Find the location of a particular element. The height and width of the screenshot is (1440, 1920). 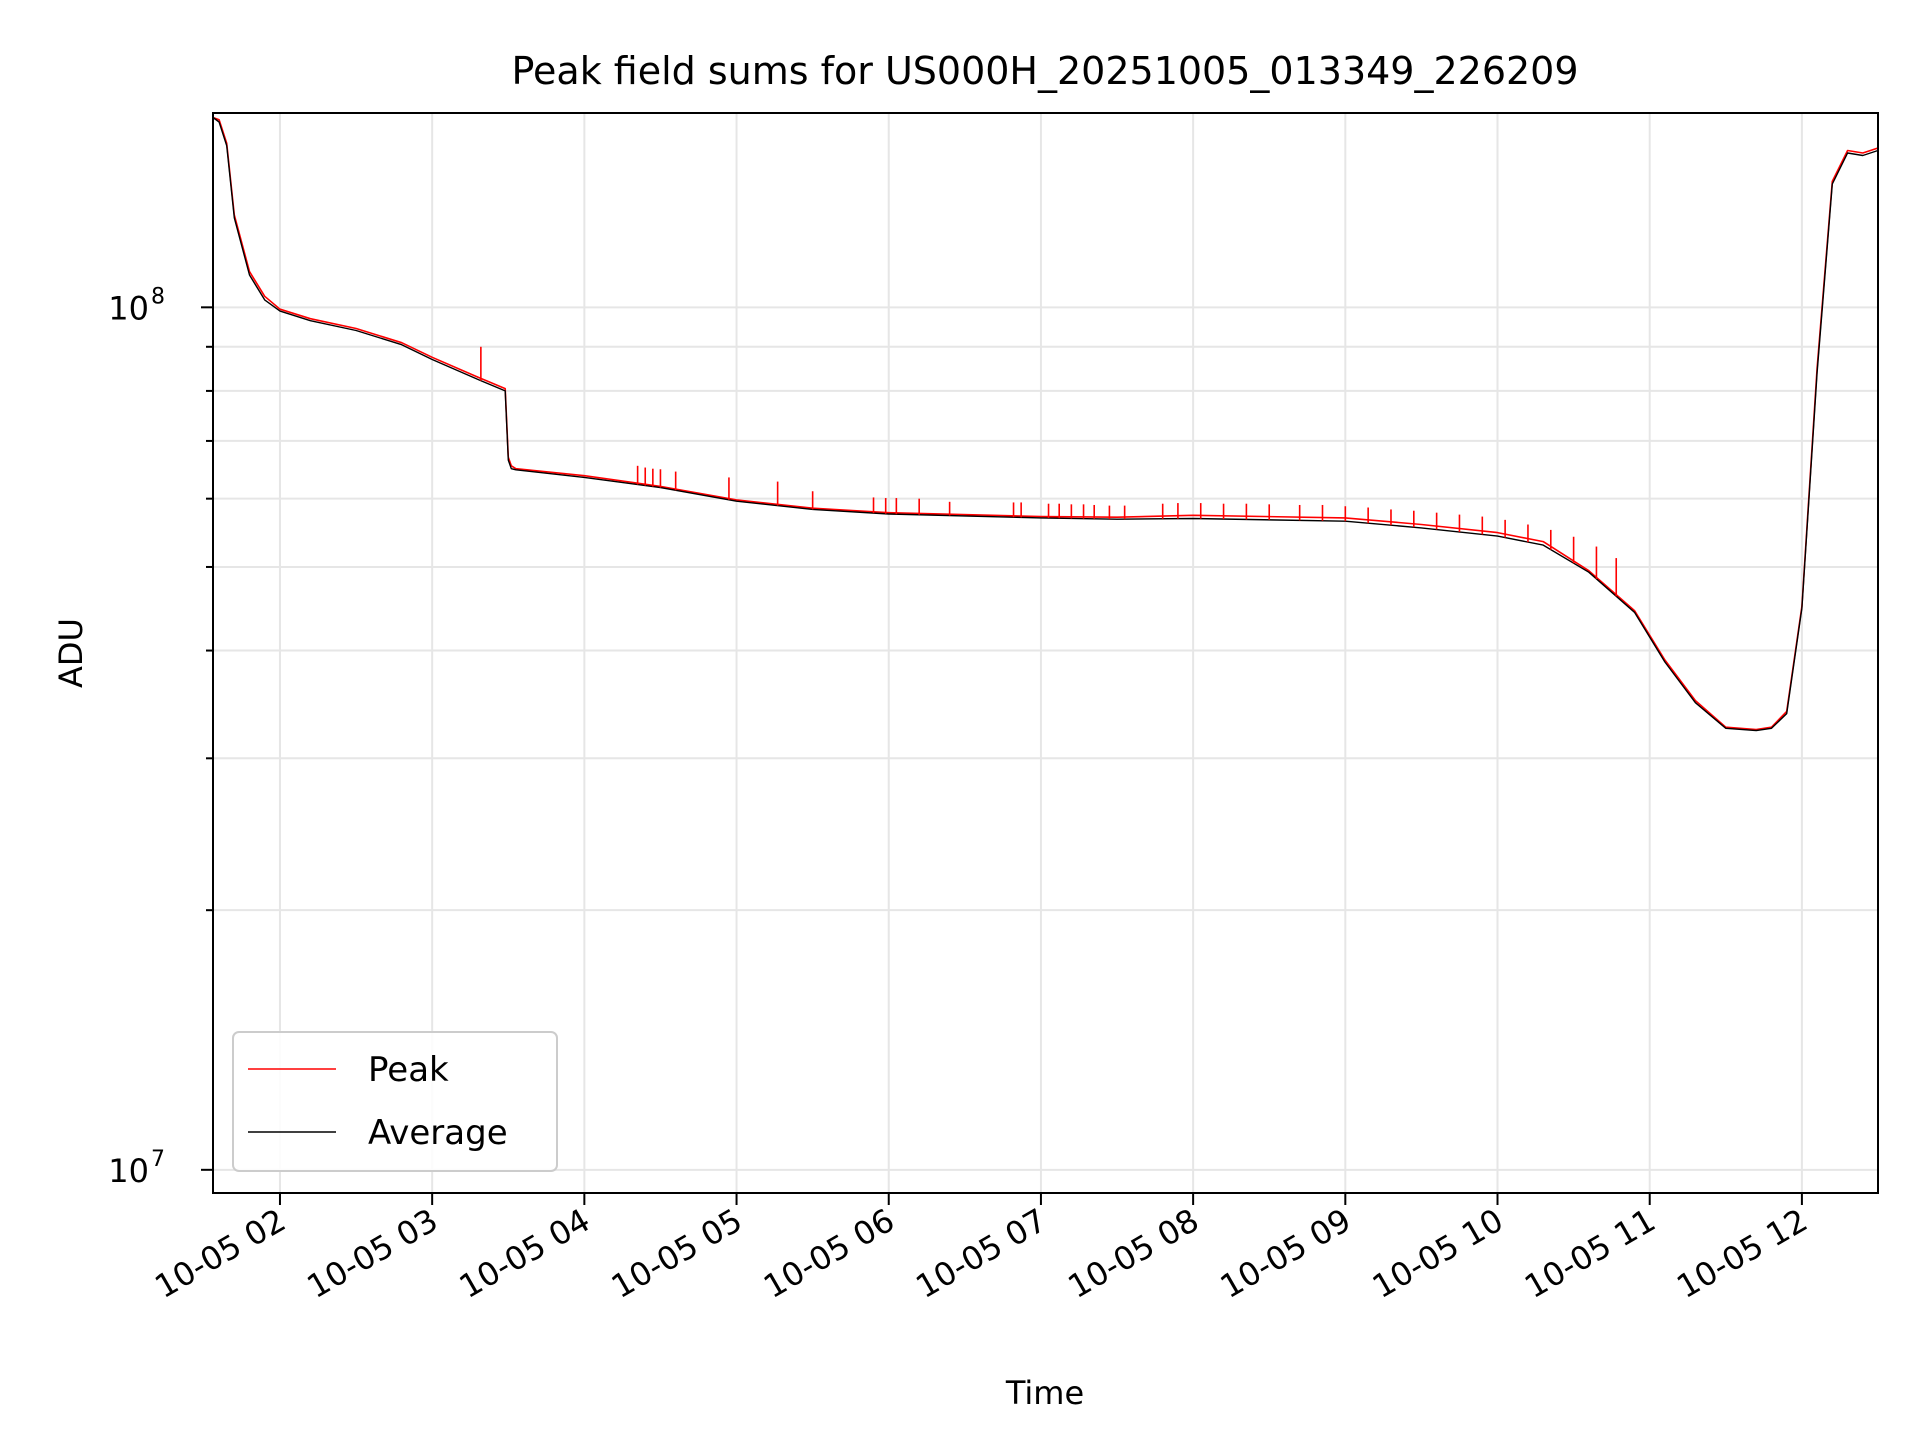

legend-average-label: Average is located at coordinates (438, 1133).